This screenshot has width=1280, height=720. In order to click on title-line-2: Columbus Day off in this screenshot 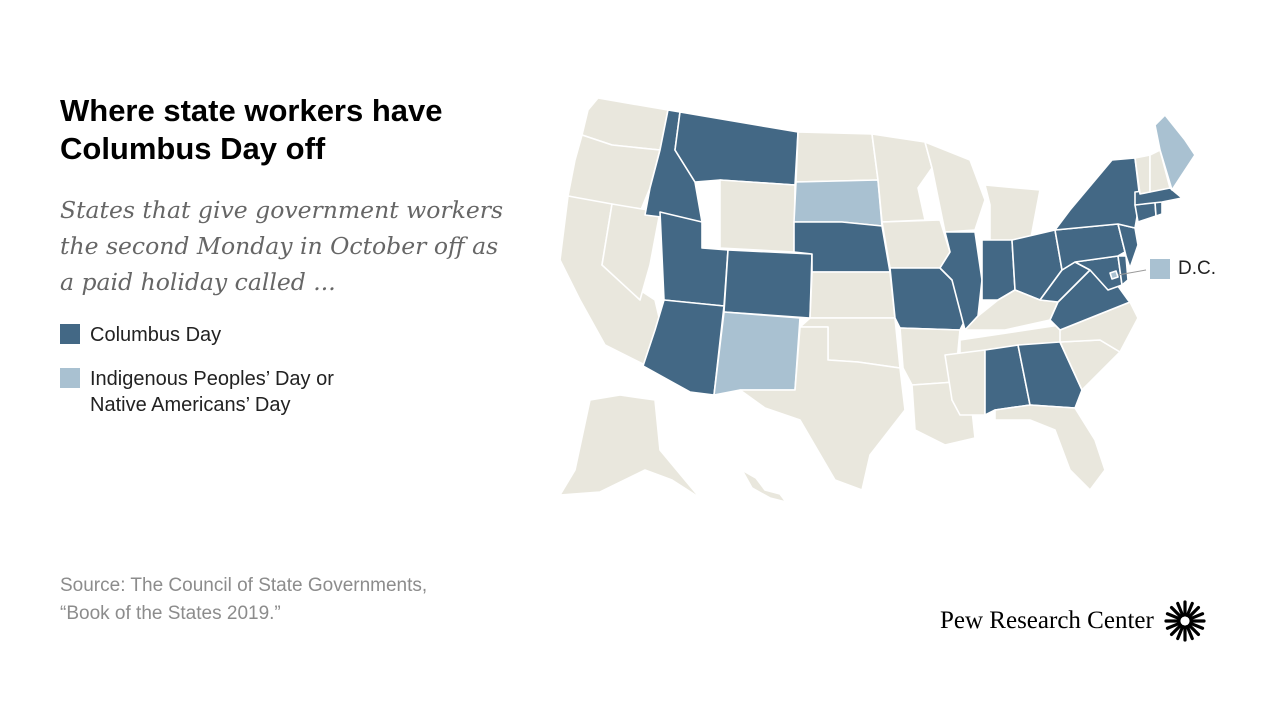, I will do `click(193, 148)`.